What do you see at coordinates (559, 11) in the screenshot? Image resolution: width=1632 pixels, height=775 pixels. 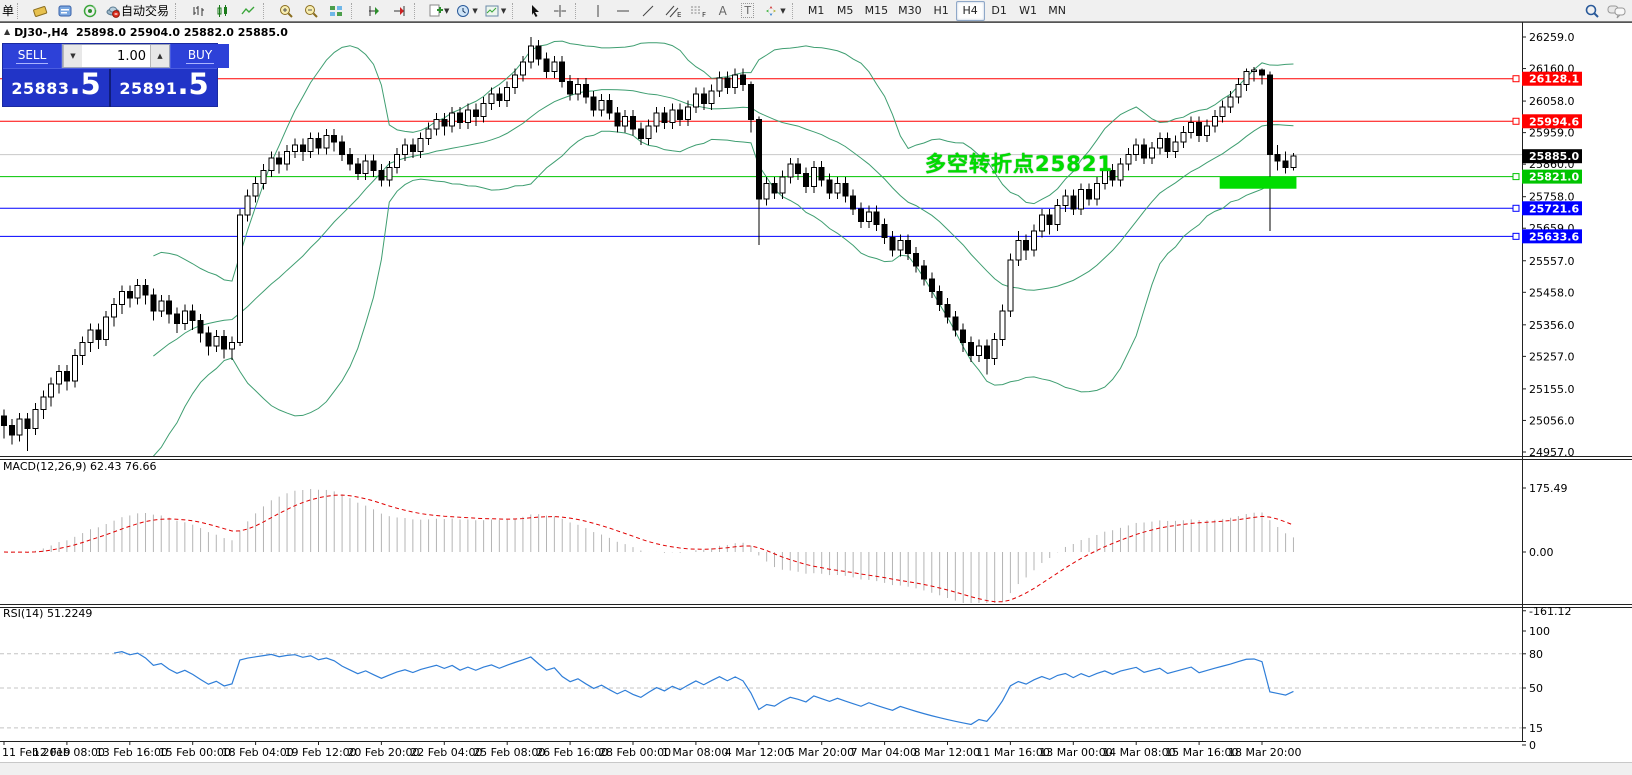 I see `crosshair-button` at bounding box center [559, 11].